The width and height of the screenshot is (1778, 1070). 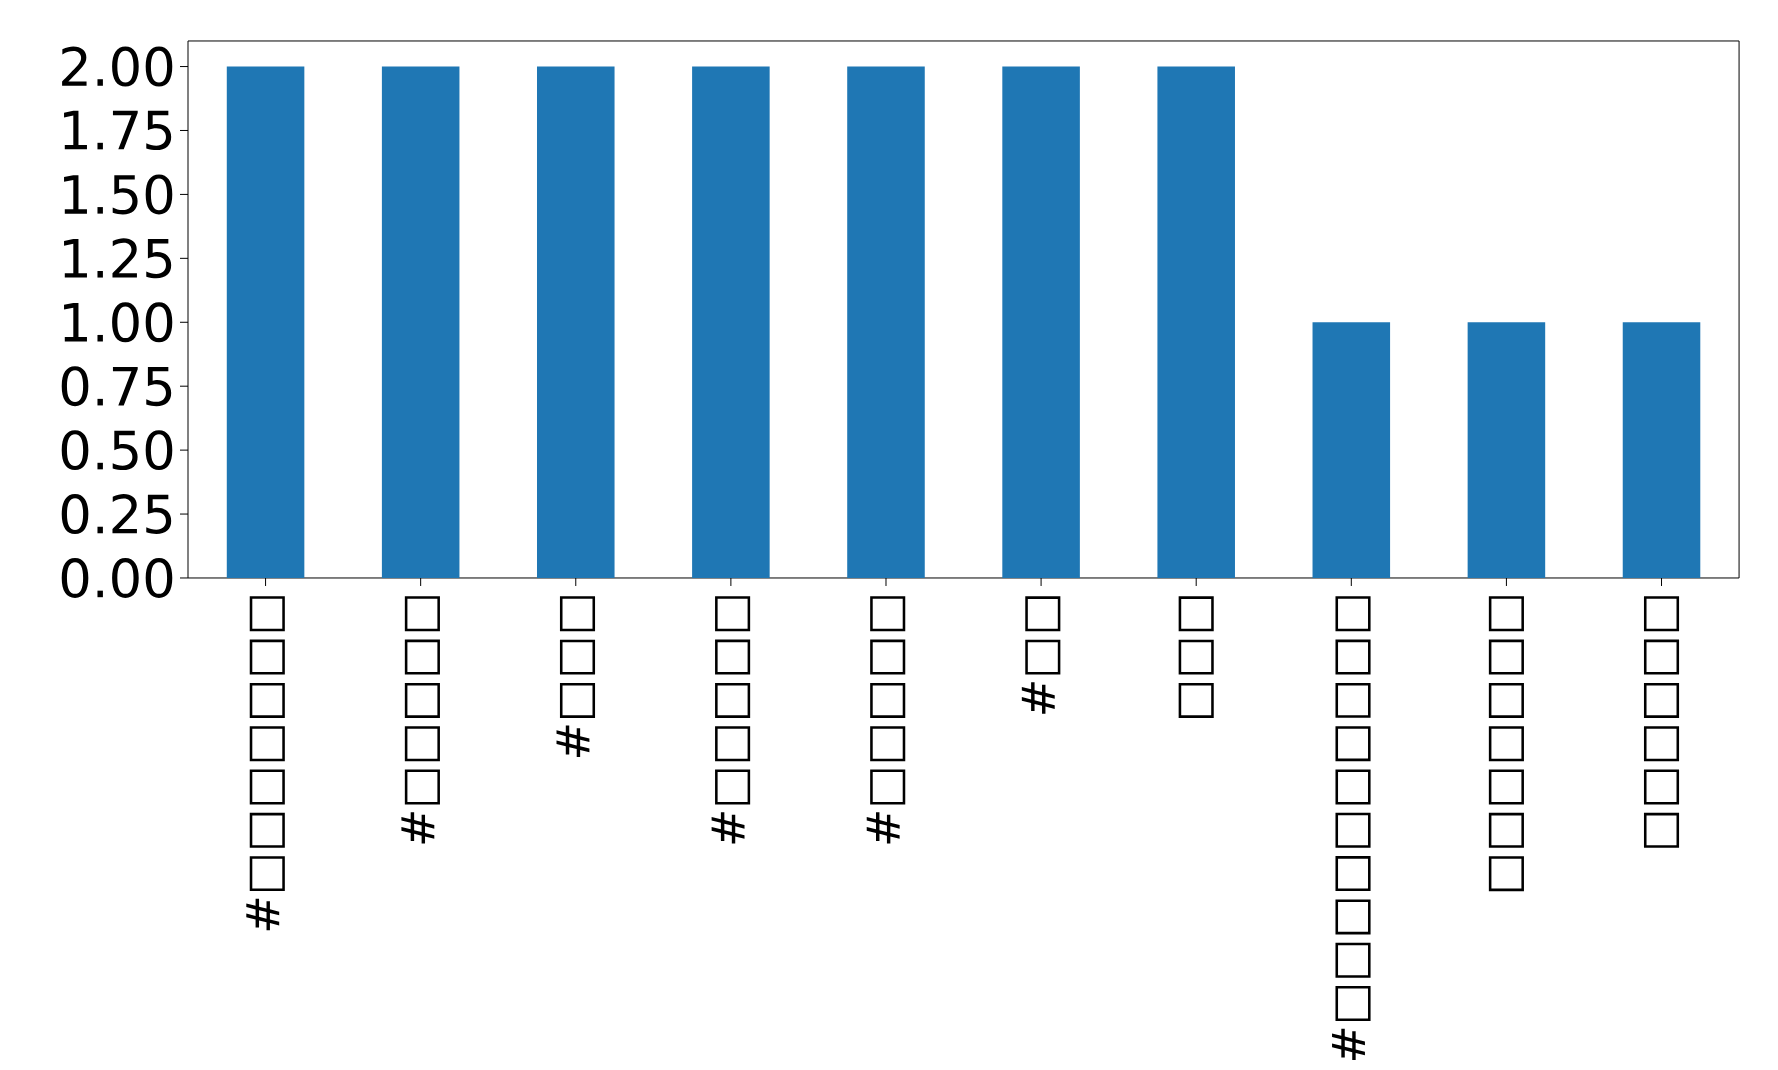 I want to click on x-tick-label: □□□□□□□, so click(x=1506, y=744).